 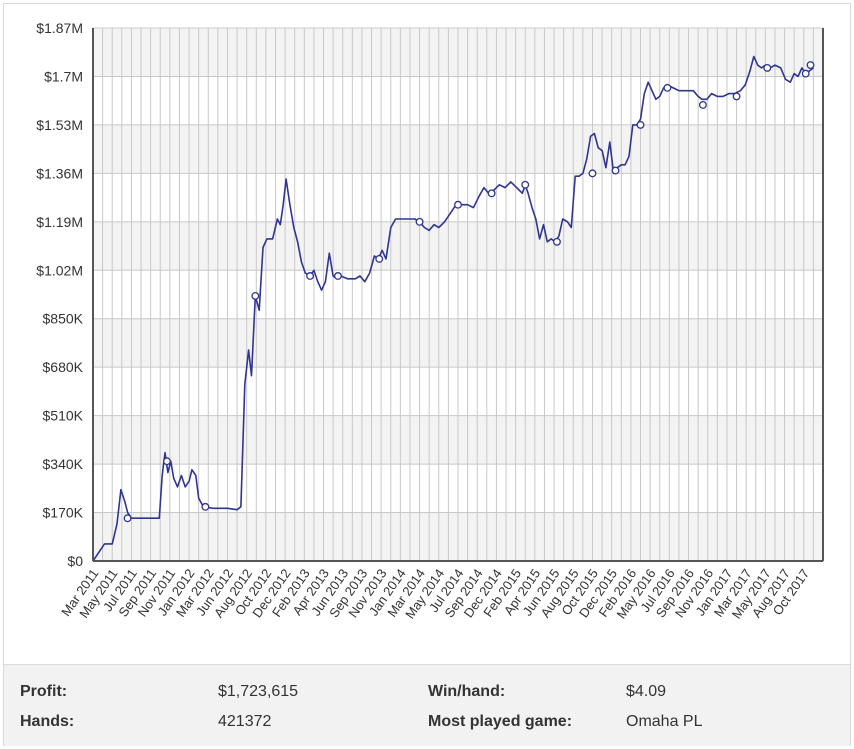 I want to click on hands-value: 421372, so click(x=245, y=721).